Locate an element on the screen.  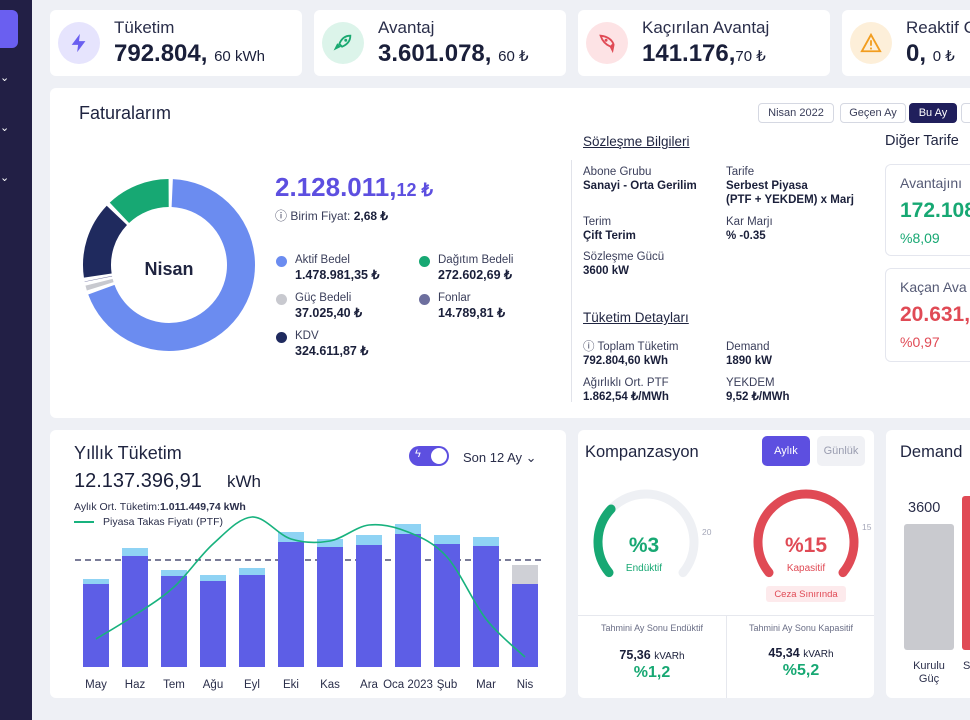
demand-actual-bar is located at coordinates (966, 573).